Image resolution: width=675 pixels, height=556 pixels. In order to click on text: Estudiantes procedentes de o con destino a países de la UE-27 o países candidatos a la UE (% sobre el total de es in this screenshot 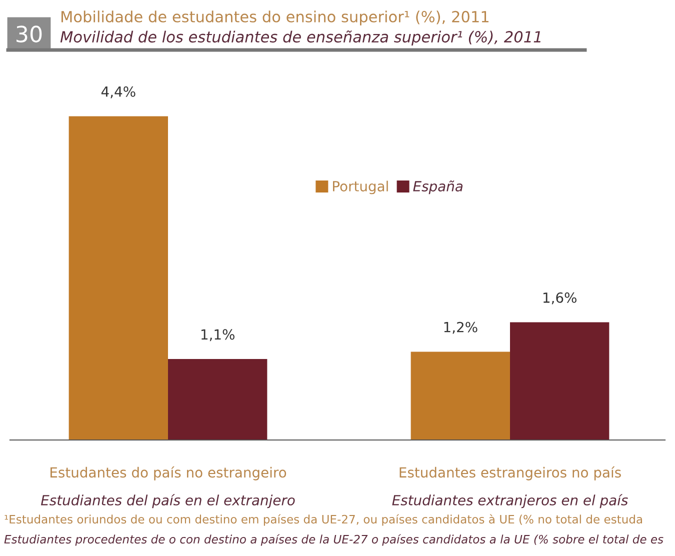, I will do `click(334, 540)`.